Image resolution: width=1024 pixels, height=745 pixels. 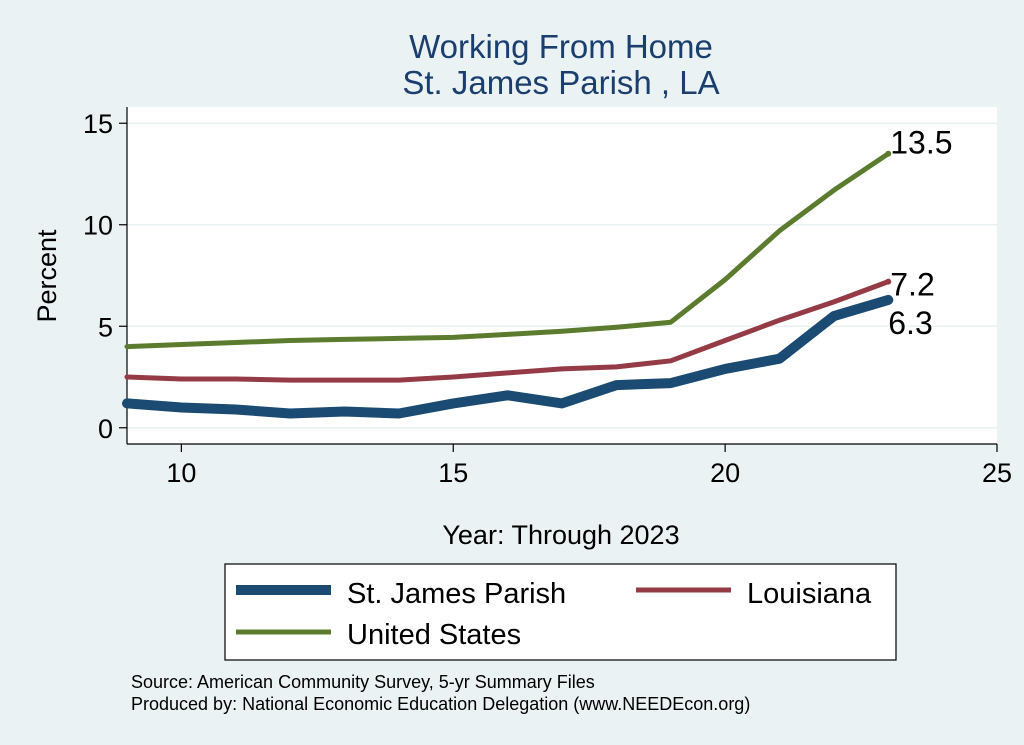 I want to click on y-tick-label: 0, so click(x=105, y=429).